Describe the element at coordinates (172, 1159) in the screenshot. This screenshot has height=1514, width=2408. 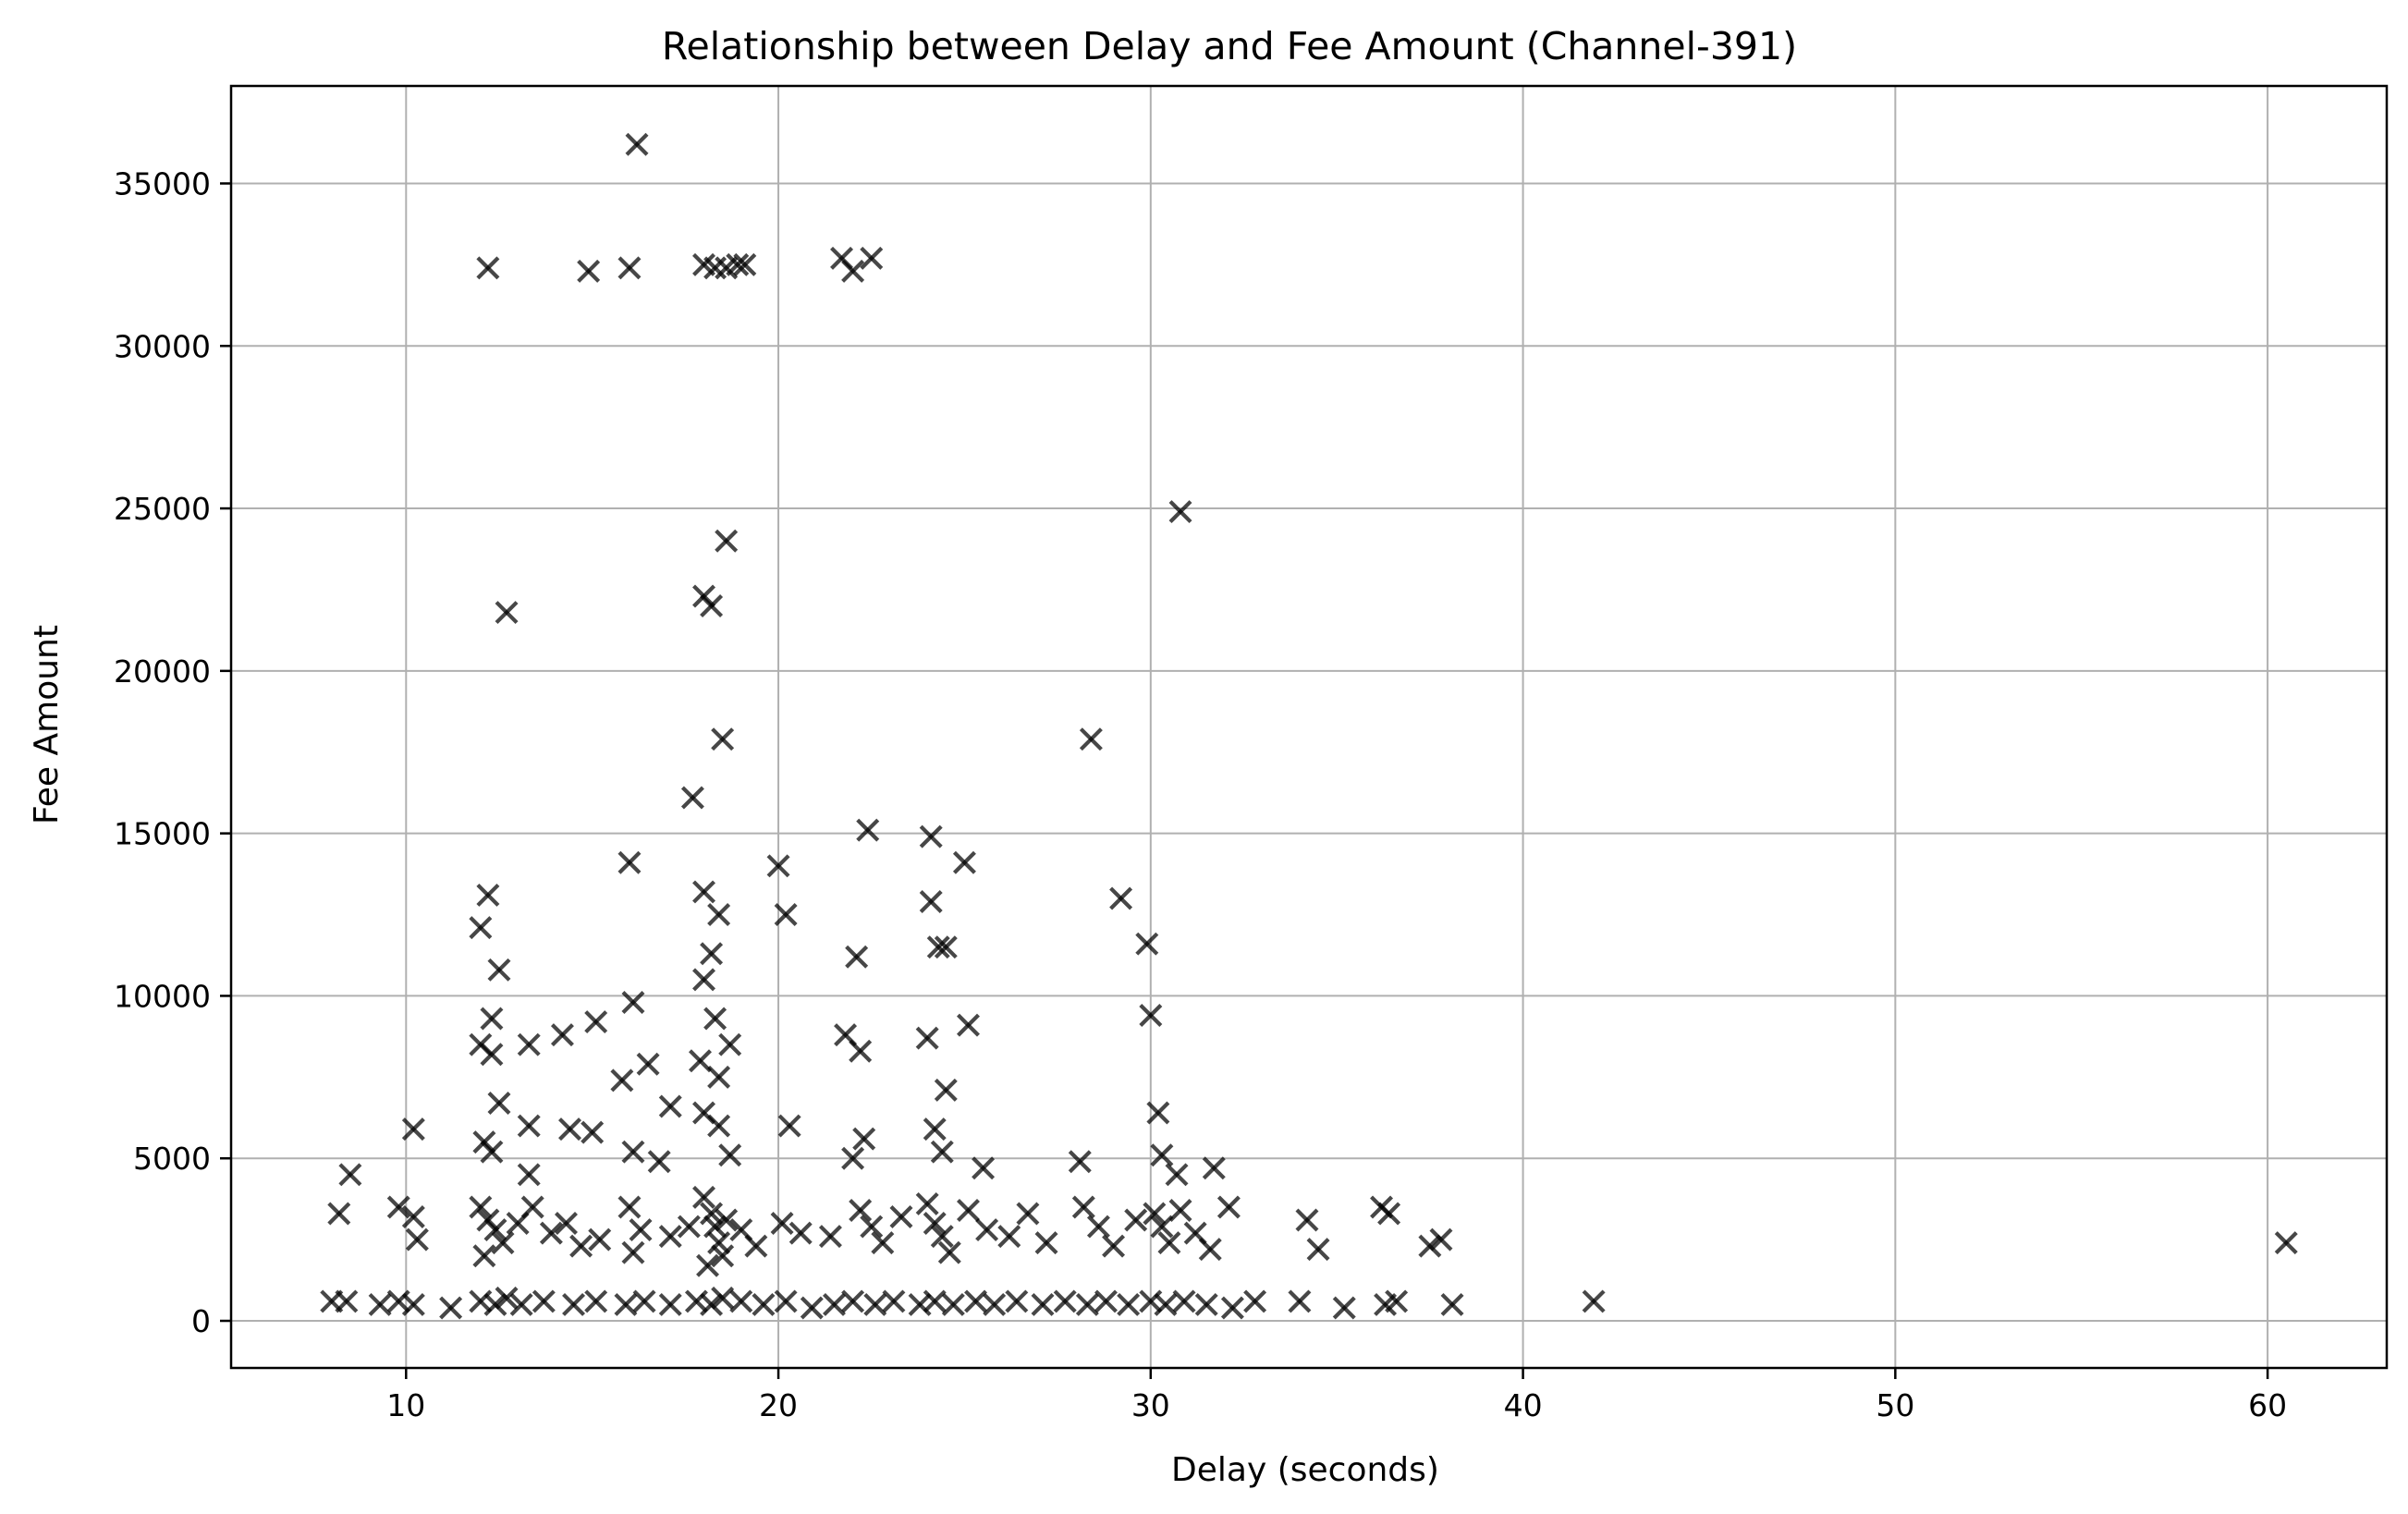
I see `y-tick-label: 5000` at that location.